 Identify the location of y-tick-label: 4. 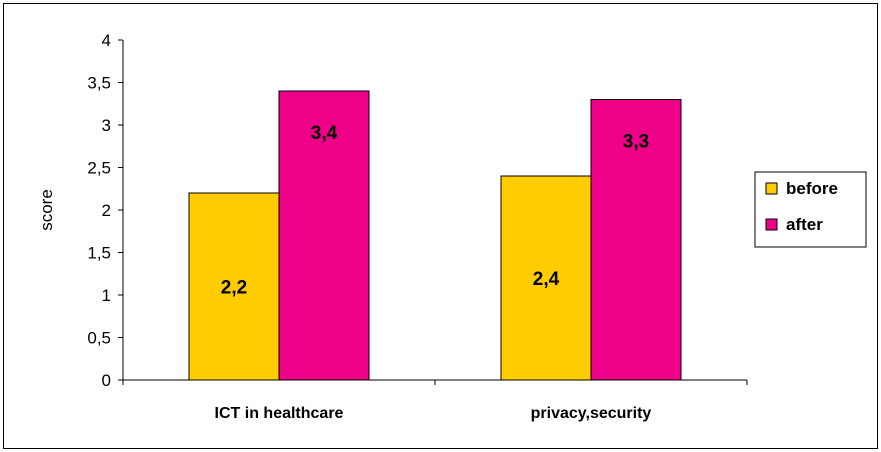
(106, 40).